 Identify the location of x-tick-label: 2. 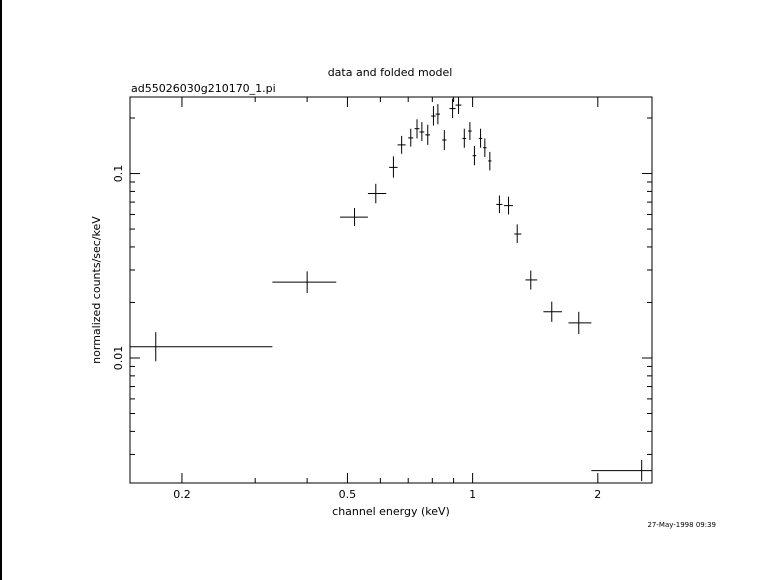
(597, 494).